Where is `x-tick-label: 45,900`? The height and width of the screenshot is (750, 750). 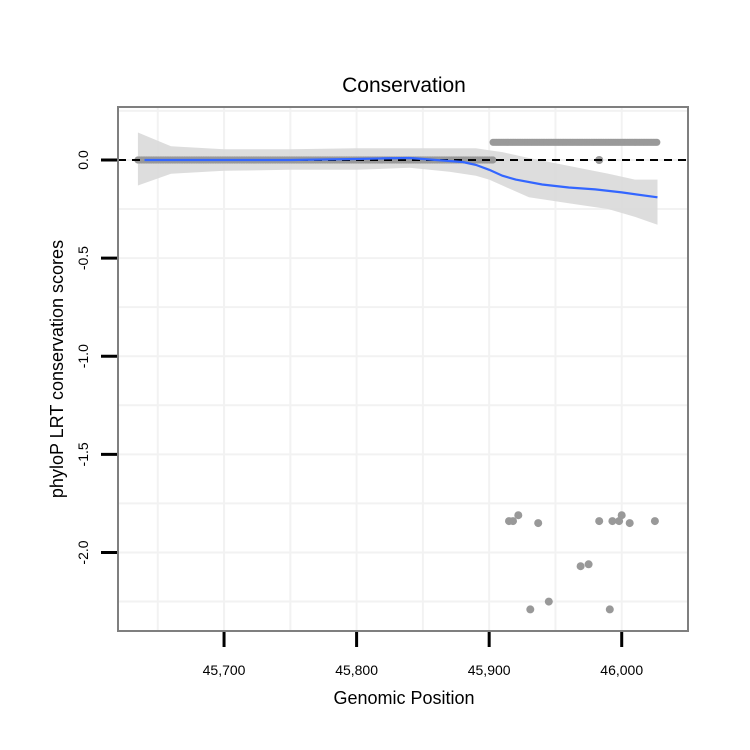
x-tick-label: 45,900 is located at coordinates (489, 670).